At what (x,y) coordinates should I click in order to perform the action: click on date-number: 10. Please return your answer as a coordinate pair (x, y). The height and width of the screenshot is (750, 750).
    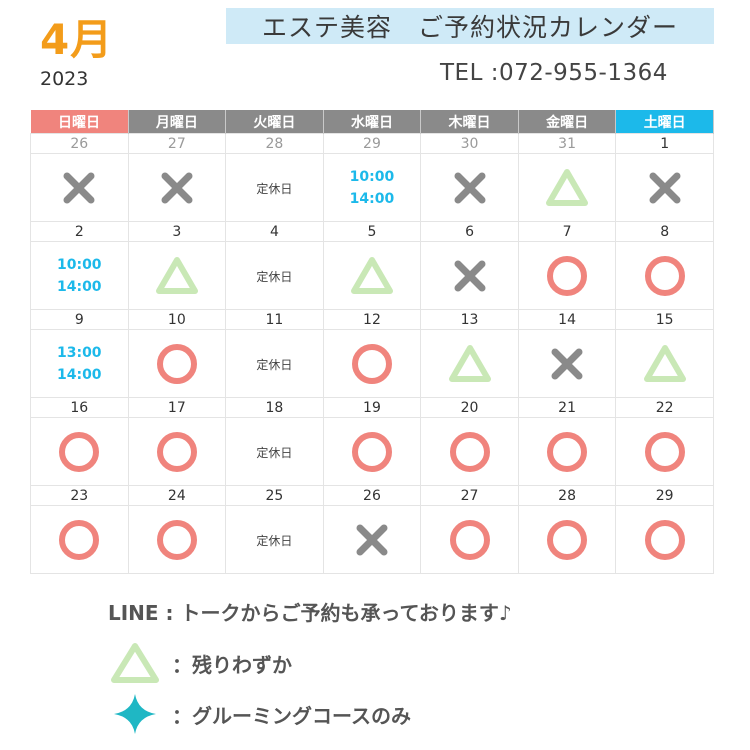
    Looking at the image, I should click on (177, 319).